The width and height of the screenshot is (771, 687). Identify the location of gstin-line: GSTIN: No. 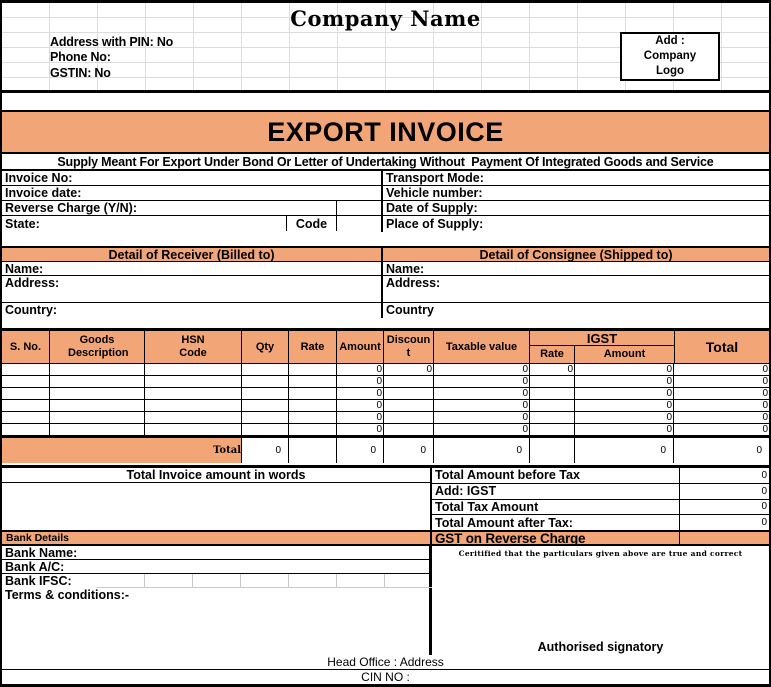
(80, 73).